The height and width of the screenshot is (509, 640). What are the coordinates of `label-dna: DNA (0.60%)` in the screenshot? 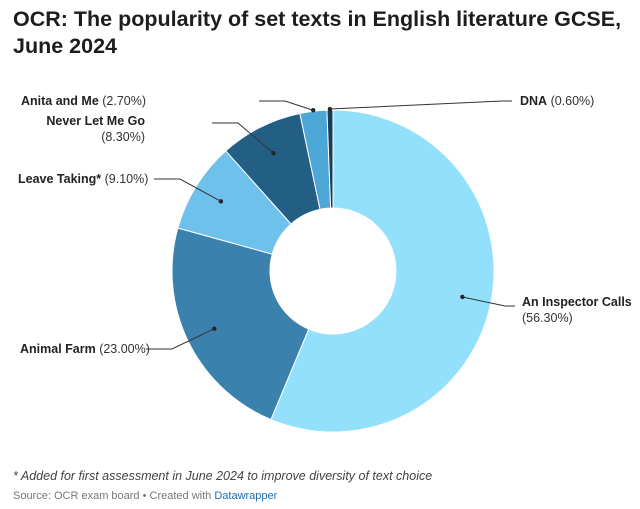 It's located at (557, 101).